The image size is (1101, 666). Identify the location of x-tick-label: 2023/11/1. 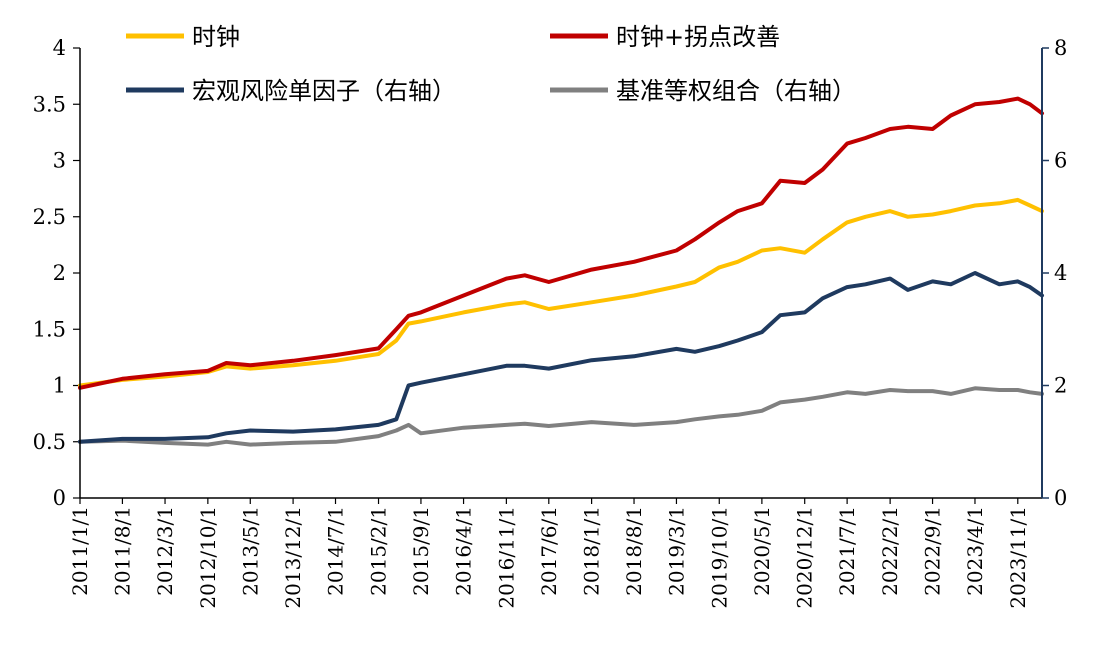
(1018, 557).